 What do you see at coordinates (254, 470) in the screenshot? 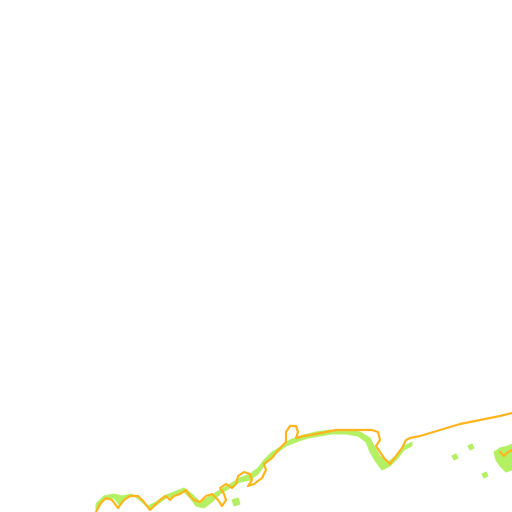
I see `vegetation-patch-main` at bounding box center [254, 470].